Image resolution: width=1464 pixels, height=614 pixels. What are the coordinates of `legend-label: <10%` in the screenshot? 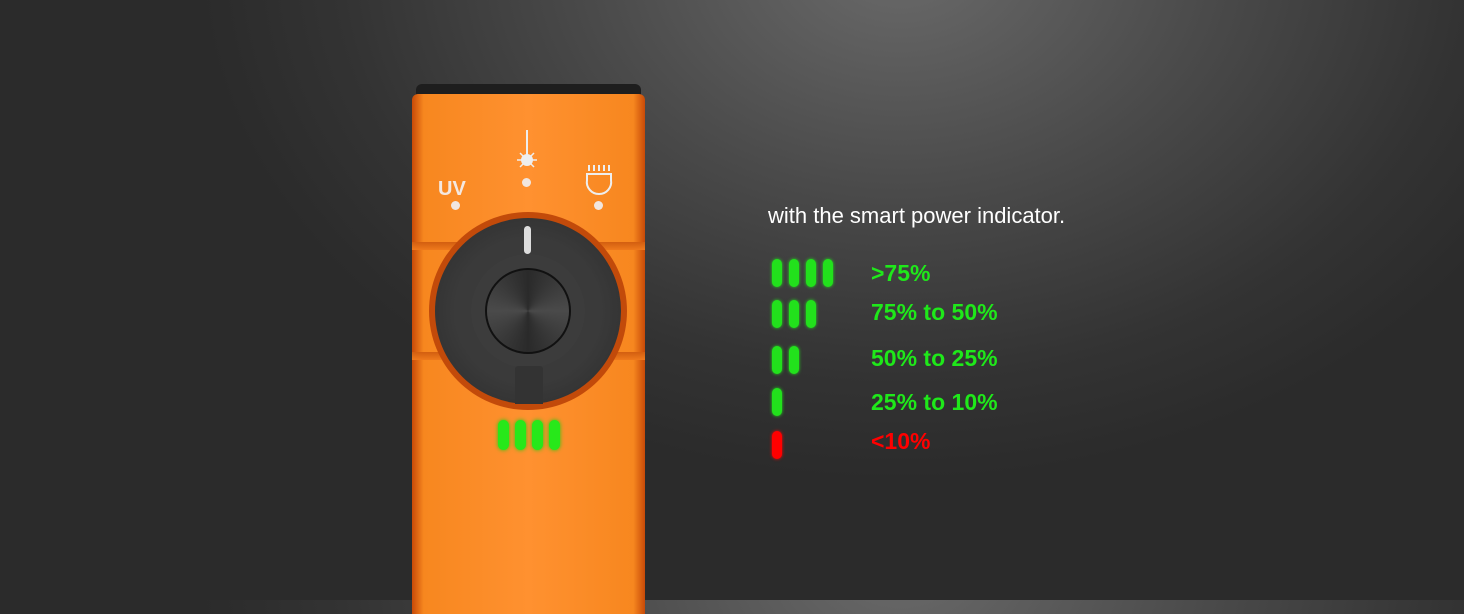 It's located at (901, 441).